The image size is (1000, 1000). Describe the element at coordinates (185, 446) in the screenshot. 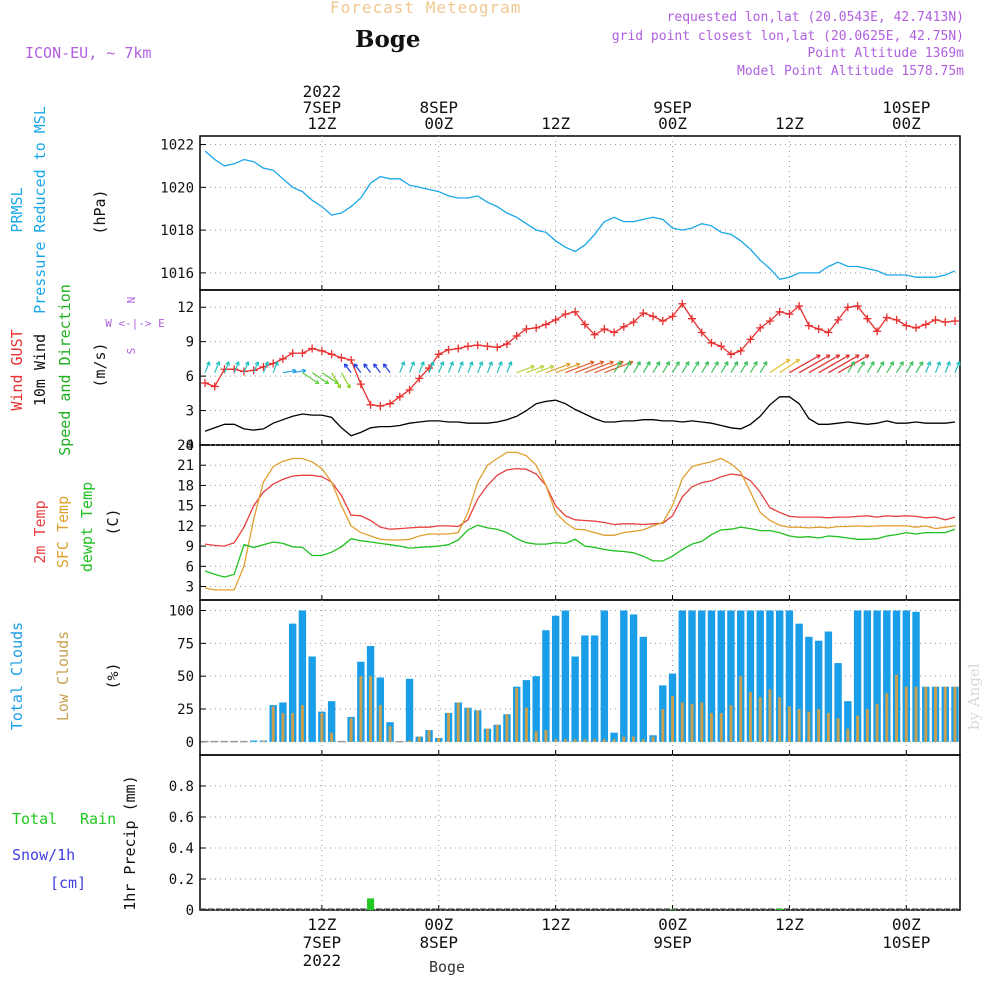

I see `y-tick-label: 24` at that location.